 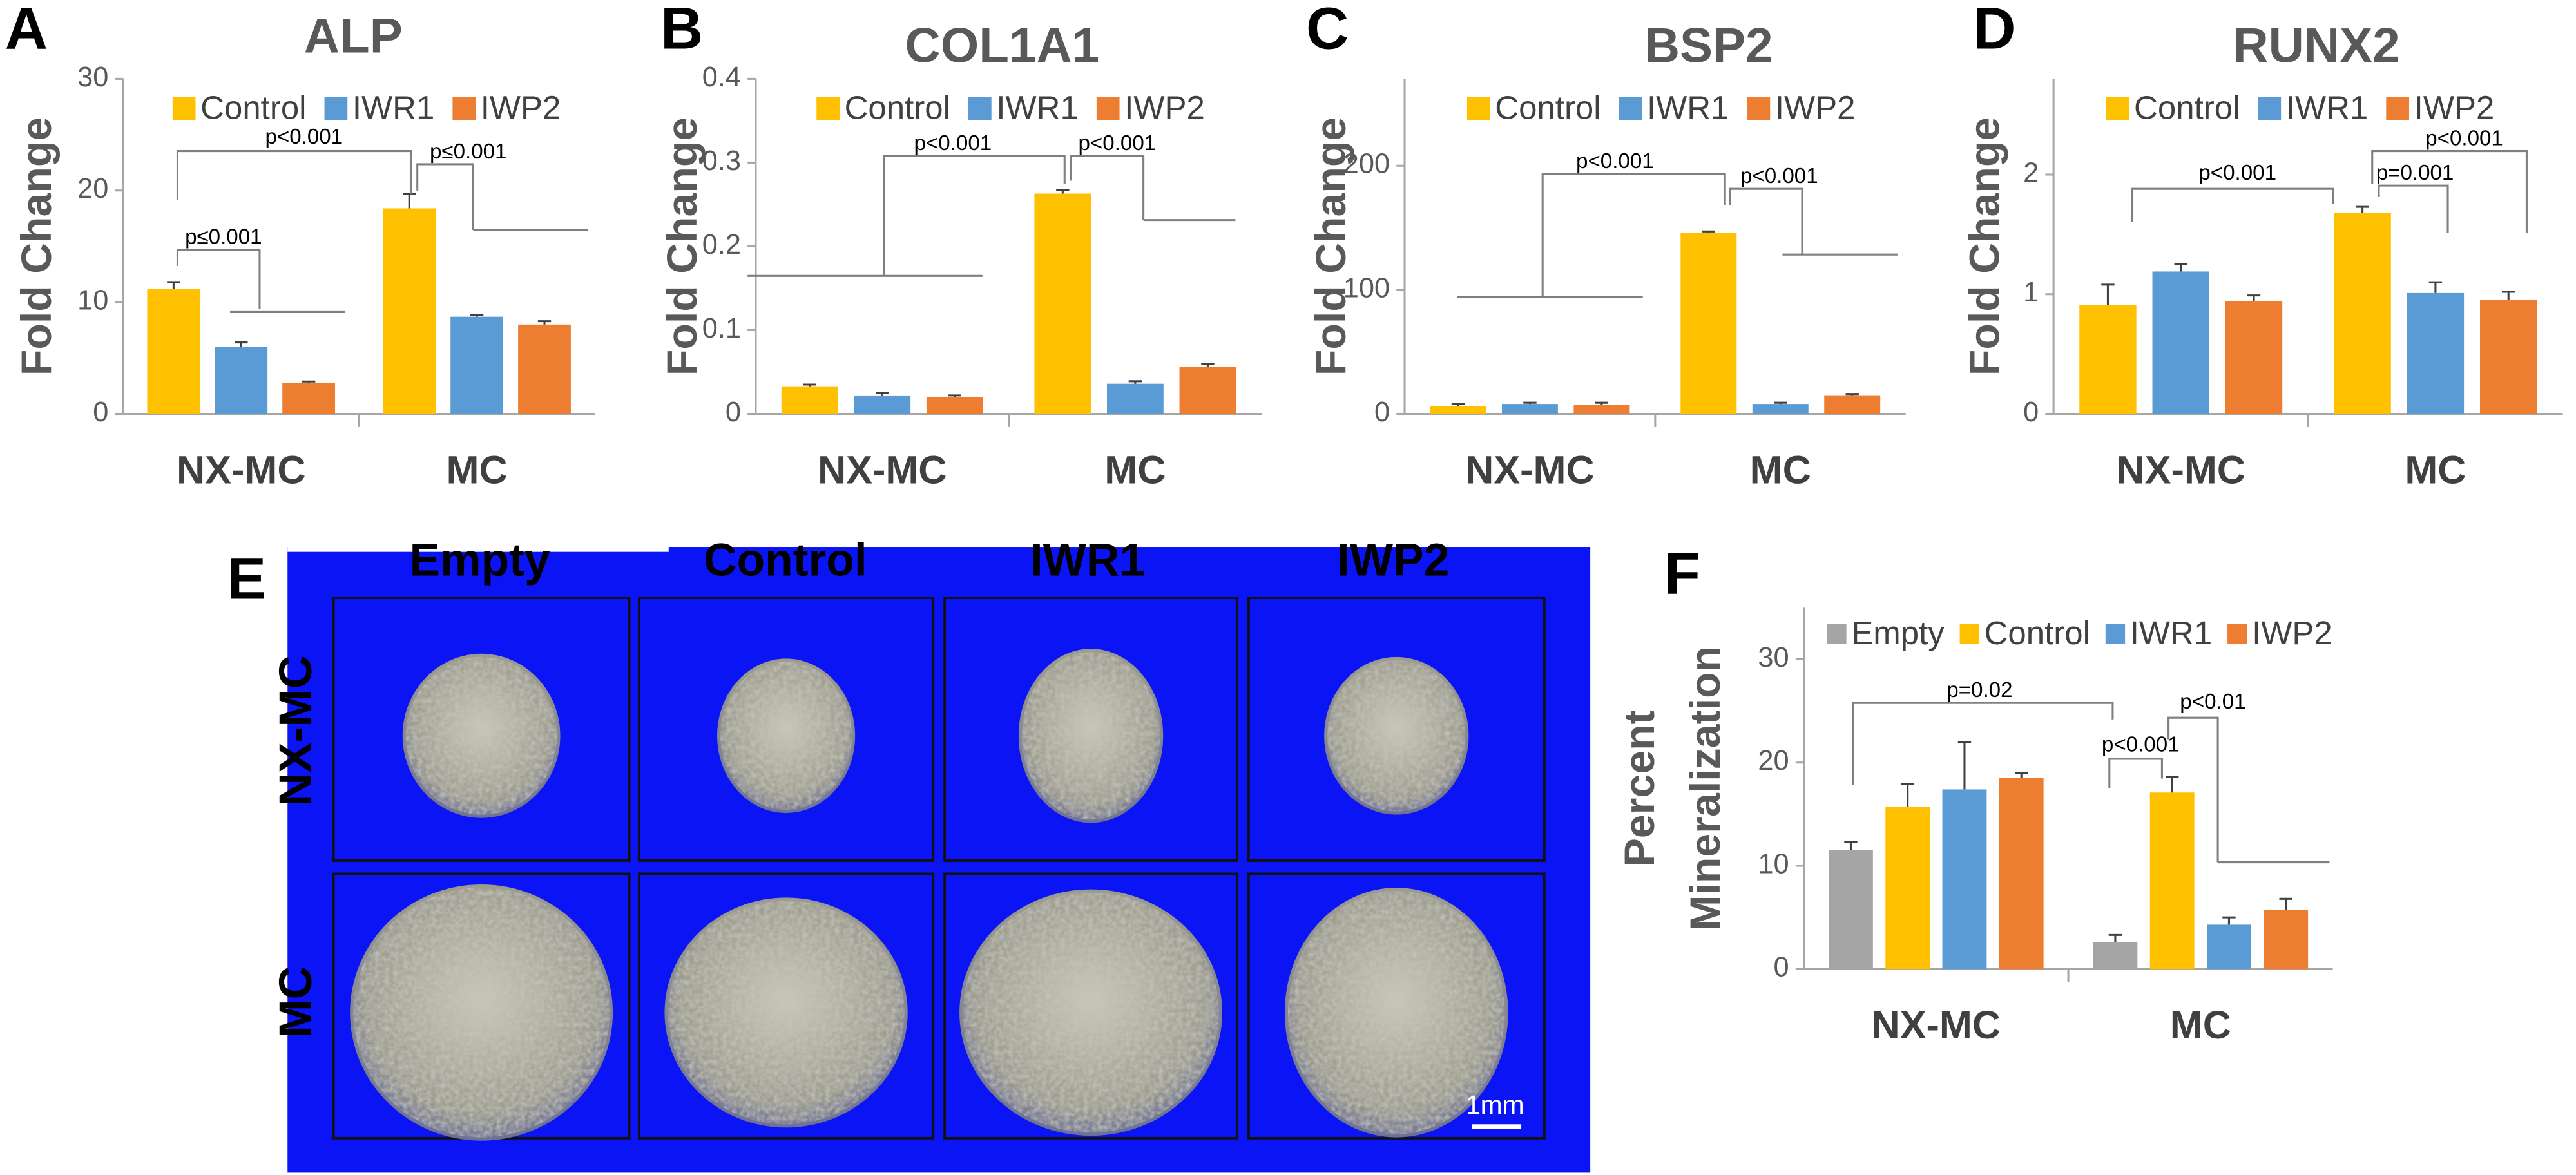 I want to click on panel-letter: C, so click(x=1327, y=30).